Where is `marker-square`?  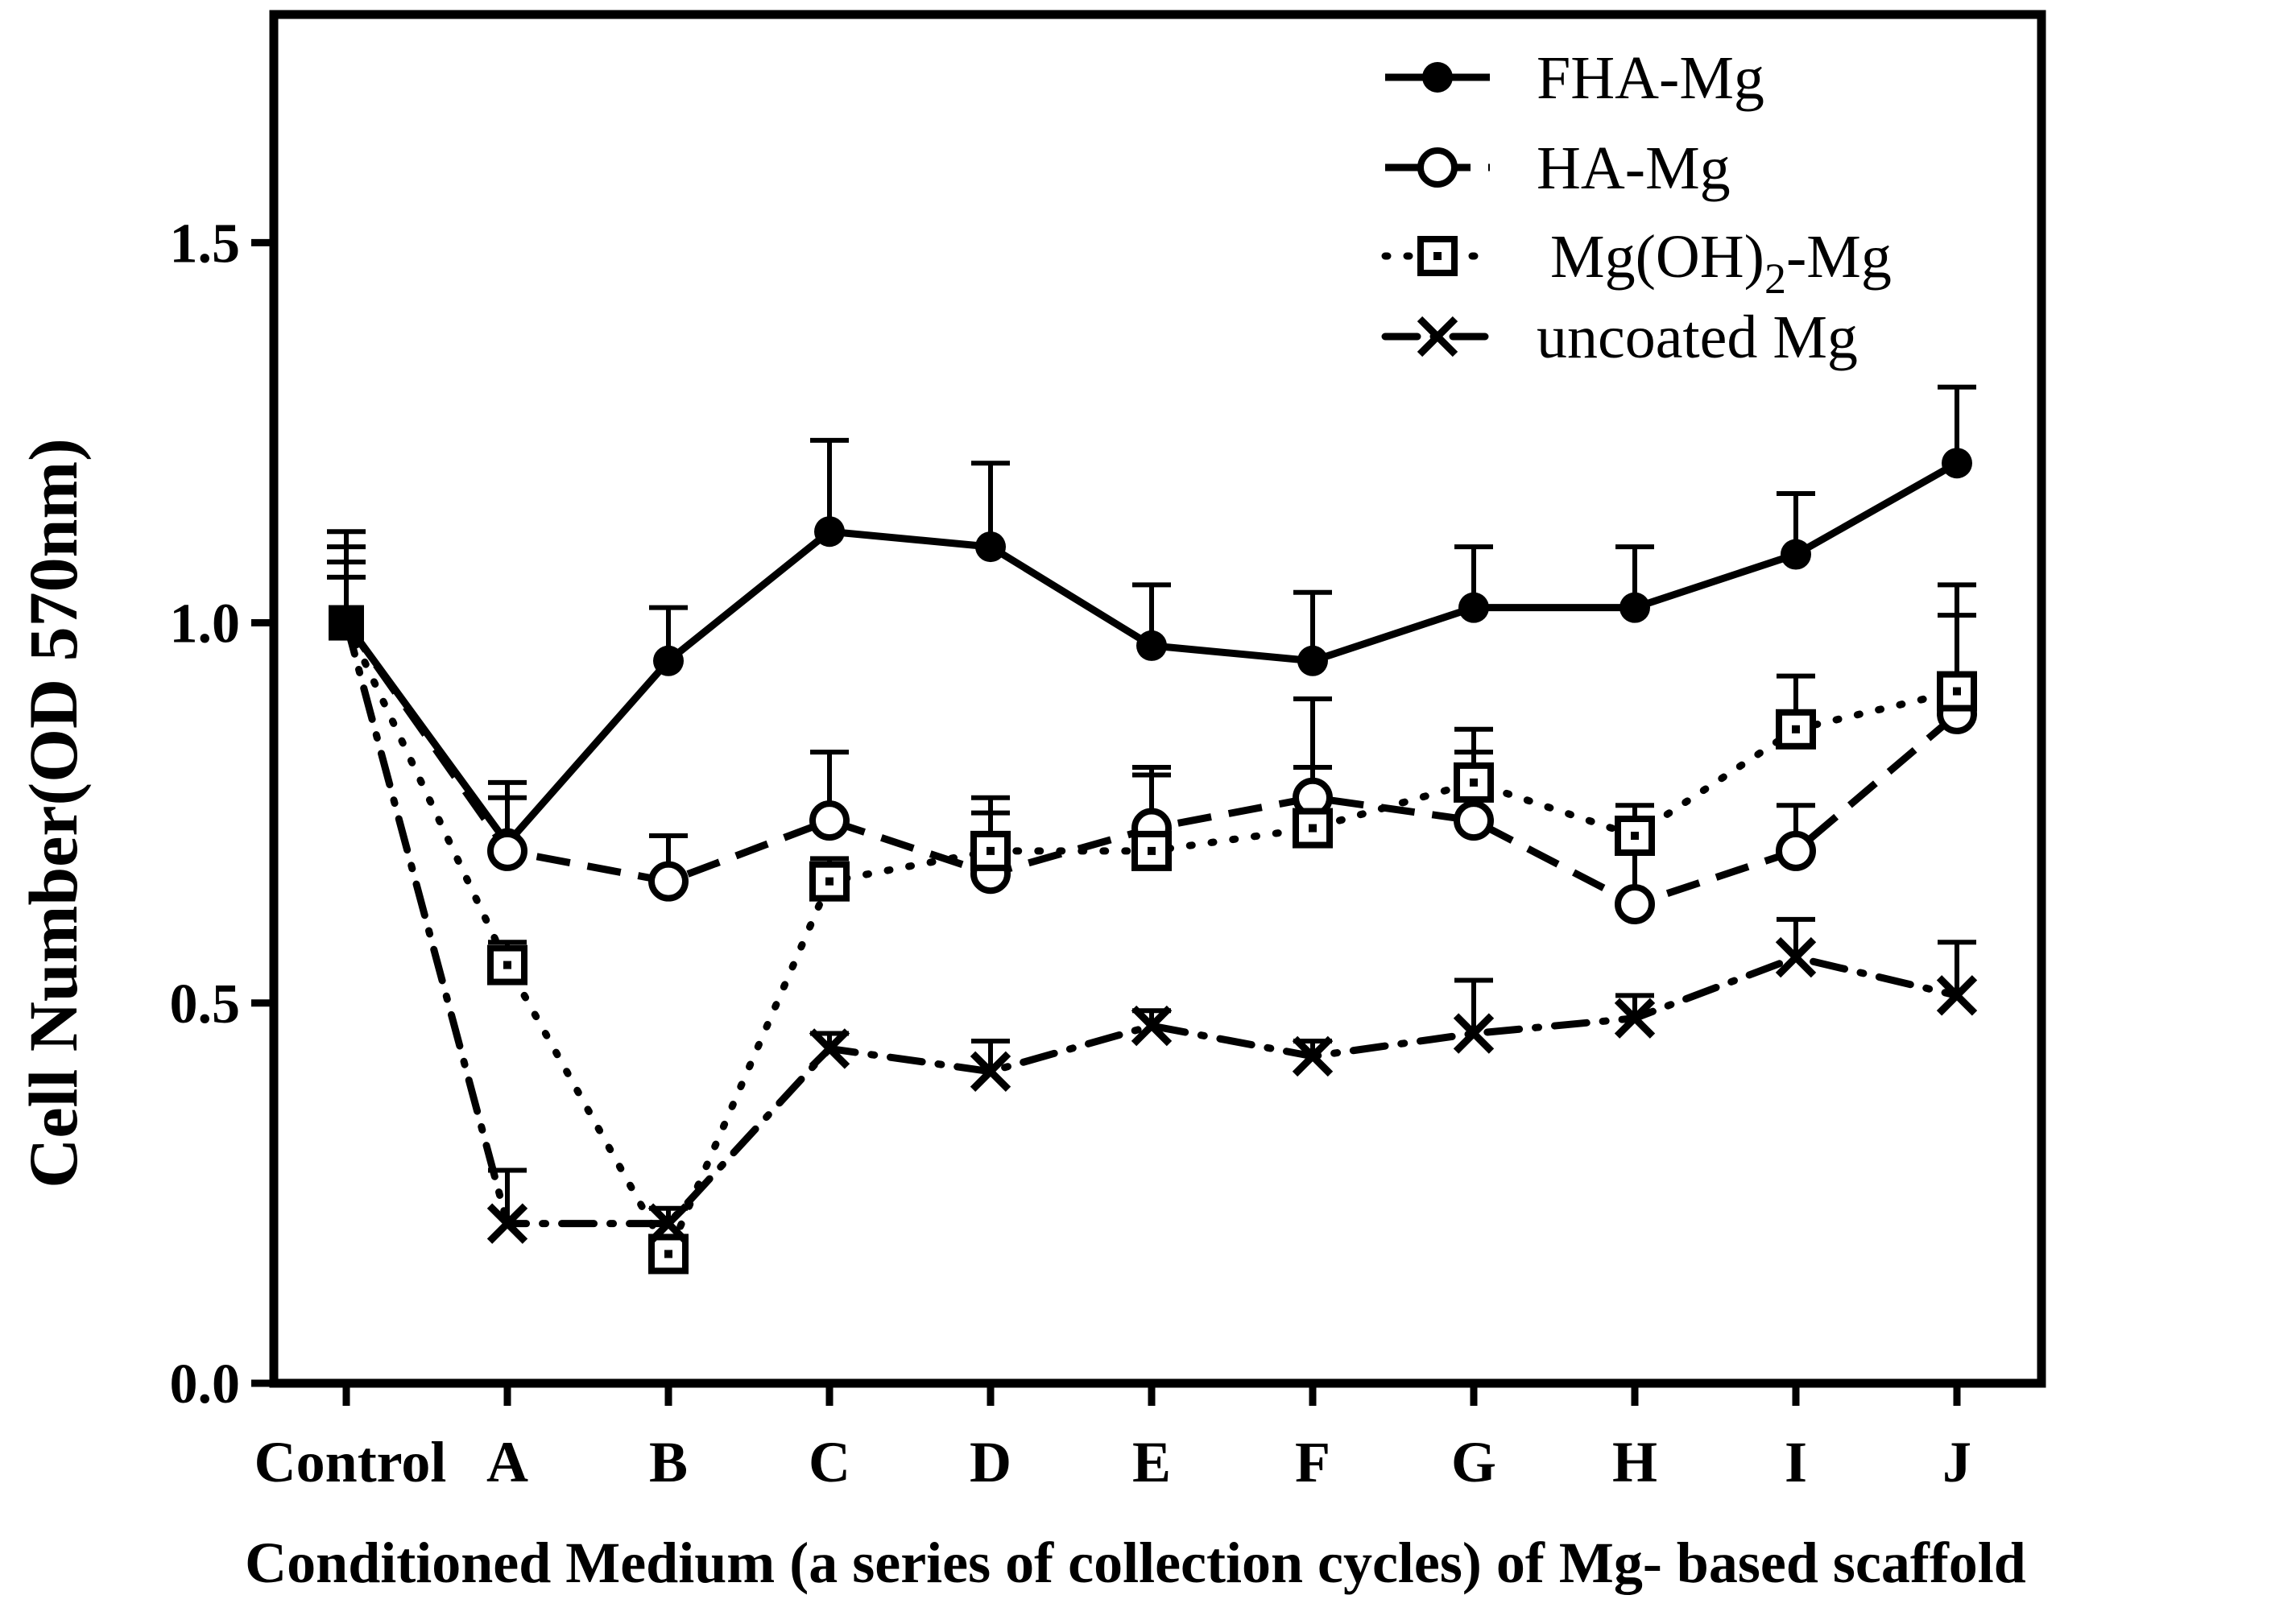 marker-square is located at coordinates (507, 965).